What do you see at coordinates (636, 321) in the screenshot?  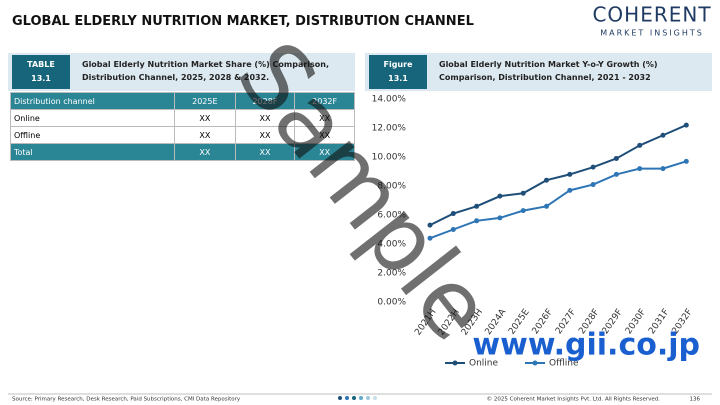 I see `x-tick-label: 2030F` at bounding box center [636, 321].